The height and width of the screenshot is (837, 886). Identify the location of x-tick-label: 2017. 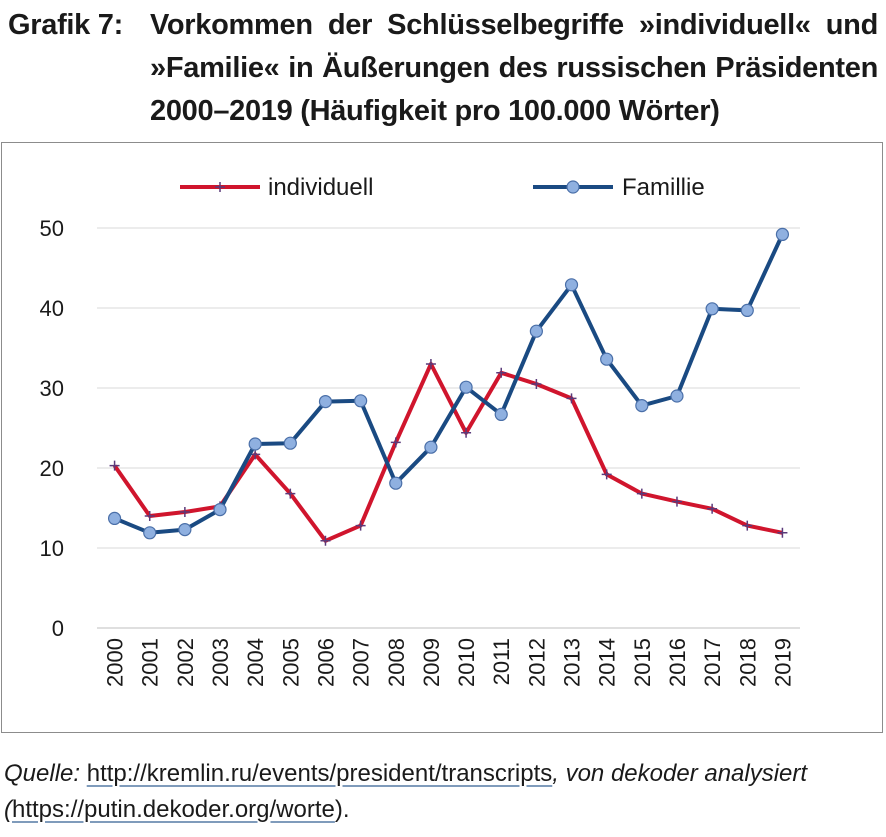
(712, 662).